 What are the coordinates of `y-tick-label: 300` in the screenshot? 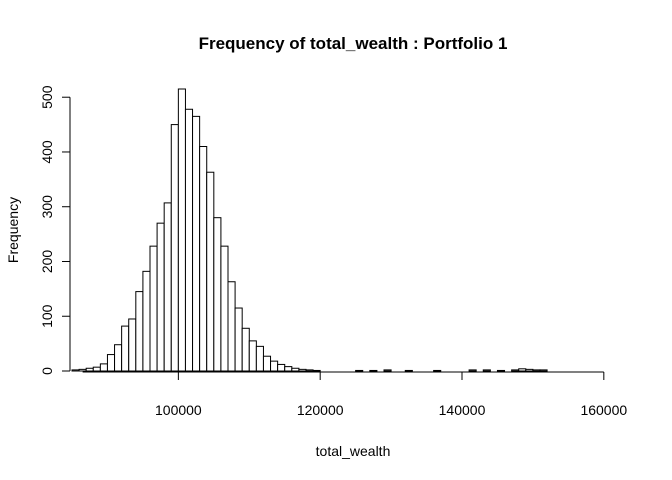 It's located at (47, 207).